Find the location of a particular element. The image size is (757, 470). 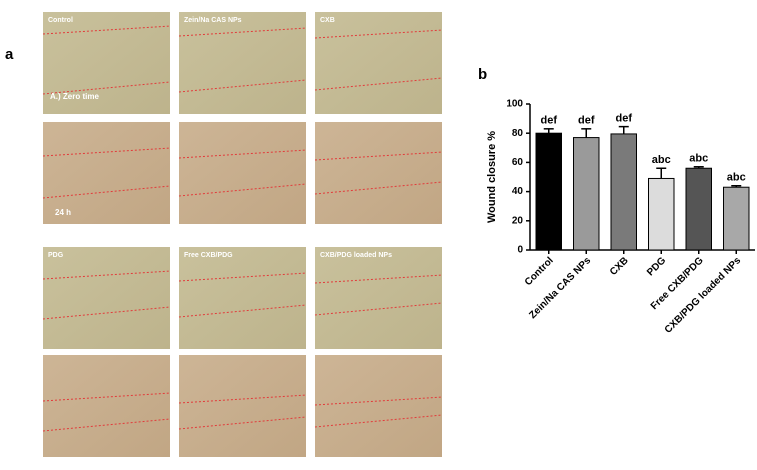

y-tick-label: 0 is located at coordinates (520, 250).